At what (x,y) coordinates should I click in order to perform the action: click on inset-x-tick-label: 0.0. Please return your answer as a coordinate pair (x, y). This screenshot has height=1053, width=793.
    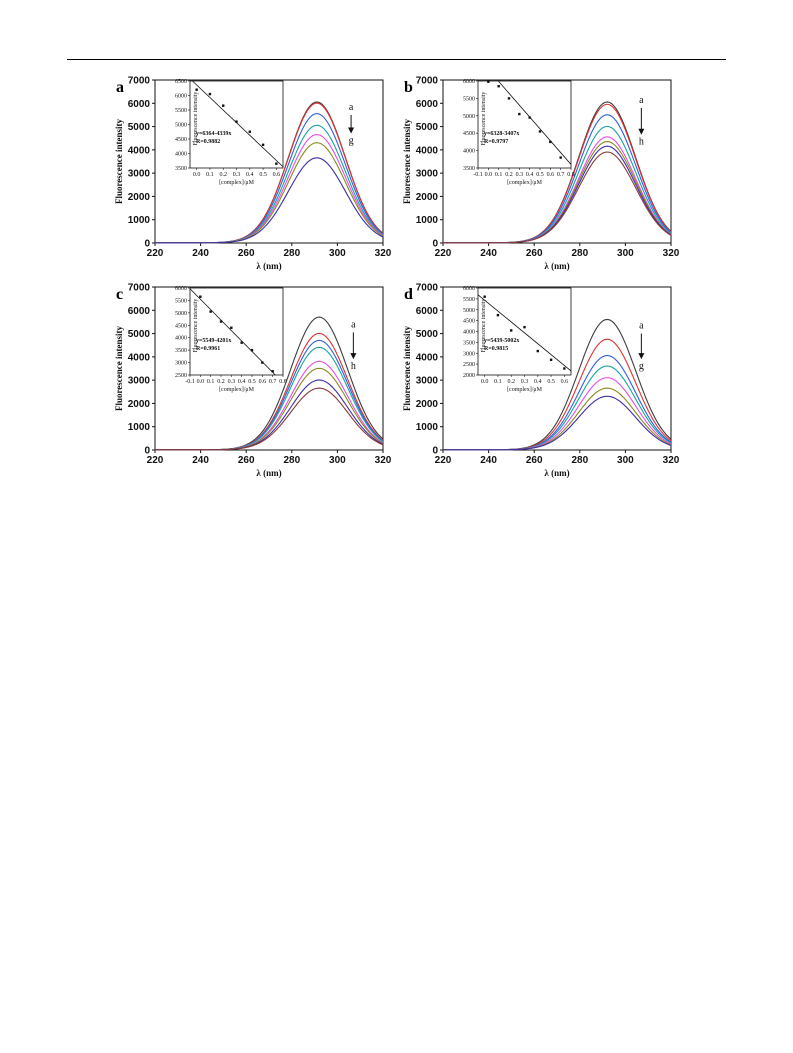
    Looking at the image, I should click on (489, 175).